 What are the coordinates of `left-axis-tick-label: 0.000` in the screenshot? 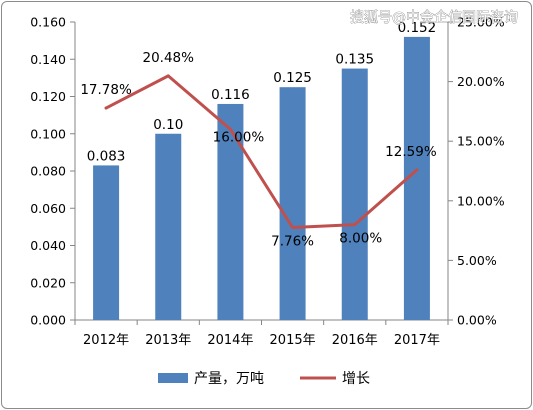 It's located at (48, 320).